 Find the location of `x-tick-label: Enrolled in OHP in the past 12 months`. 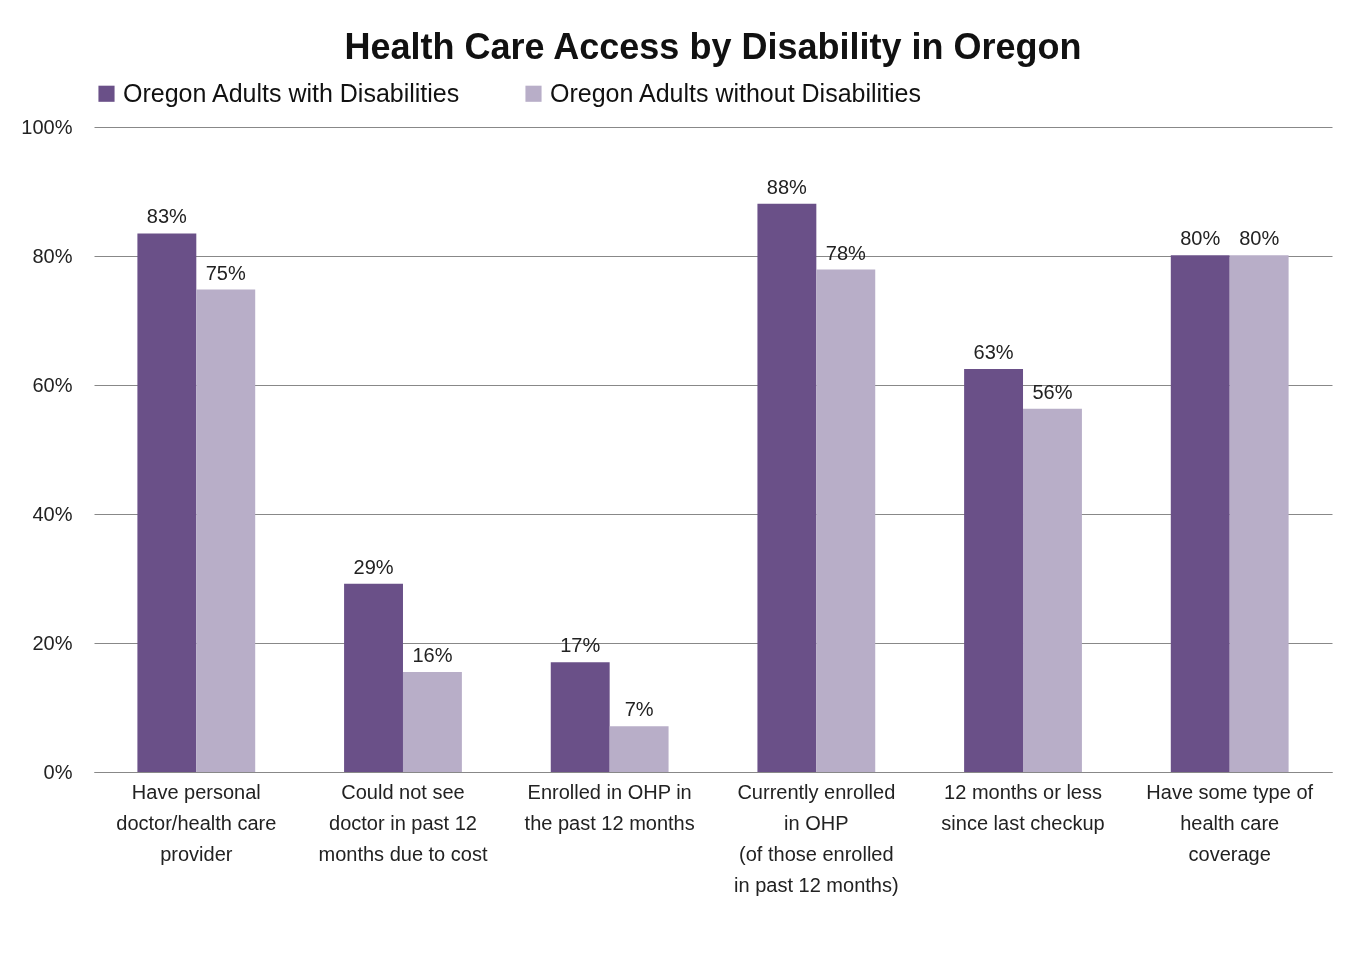

x-tick-label: Enrolled in OHP in the past 12 months is located at coordinates (609, 807).